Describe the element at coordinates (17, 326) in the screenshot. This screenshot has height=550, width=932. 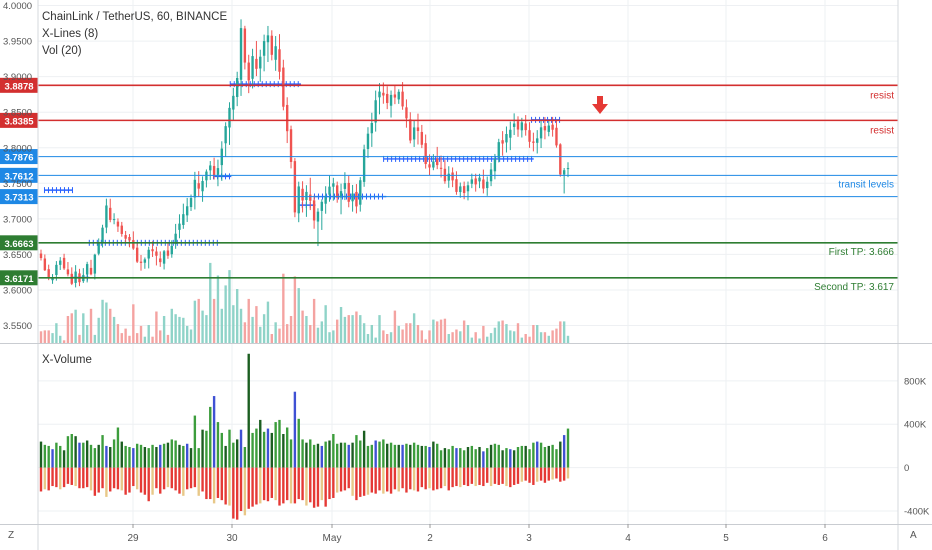
I see `price-tick-label: 3.5500` at that location.